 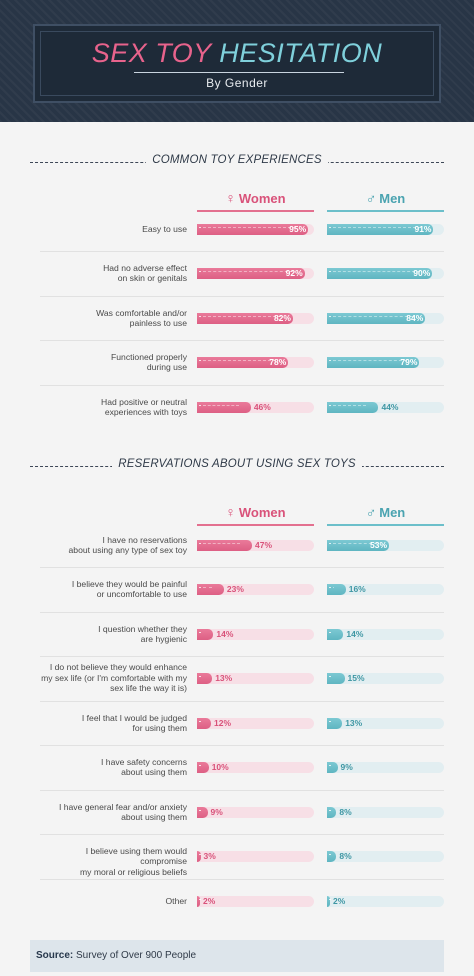 What do you see at coordinates (262, 406) in the screenshot?
I see `data-label-women: 46%` at bounding box center [262, 406].